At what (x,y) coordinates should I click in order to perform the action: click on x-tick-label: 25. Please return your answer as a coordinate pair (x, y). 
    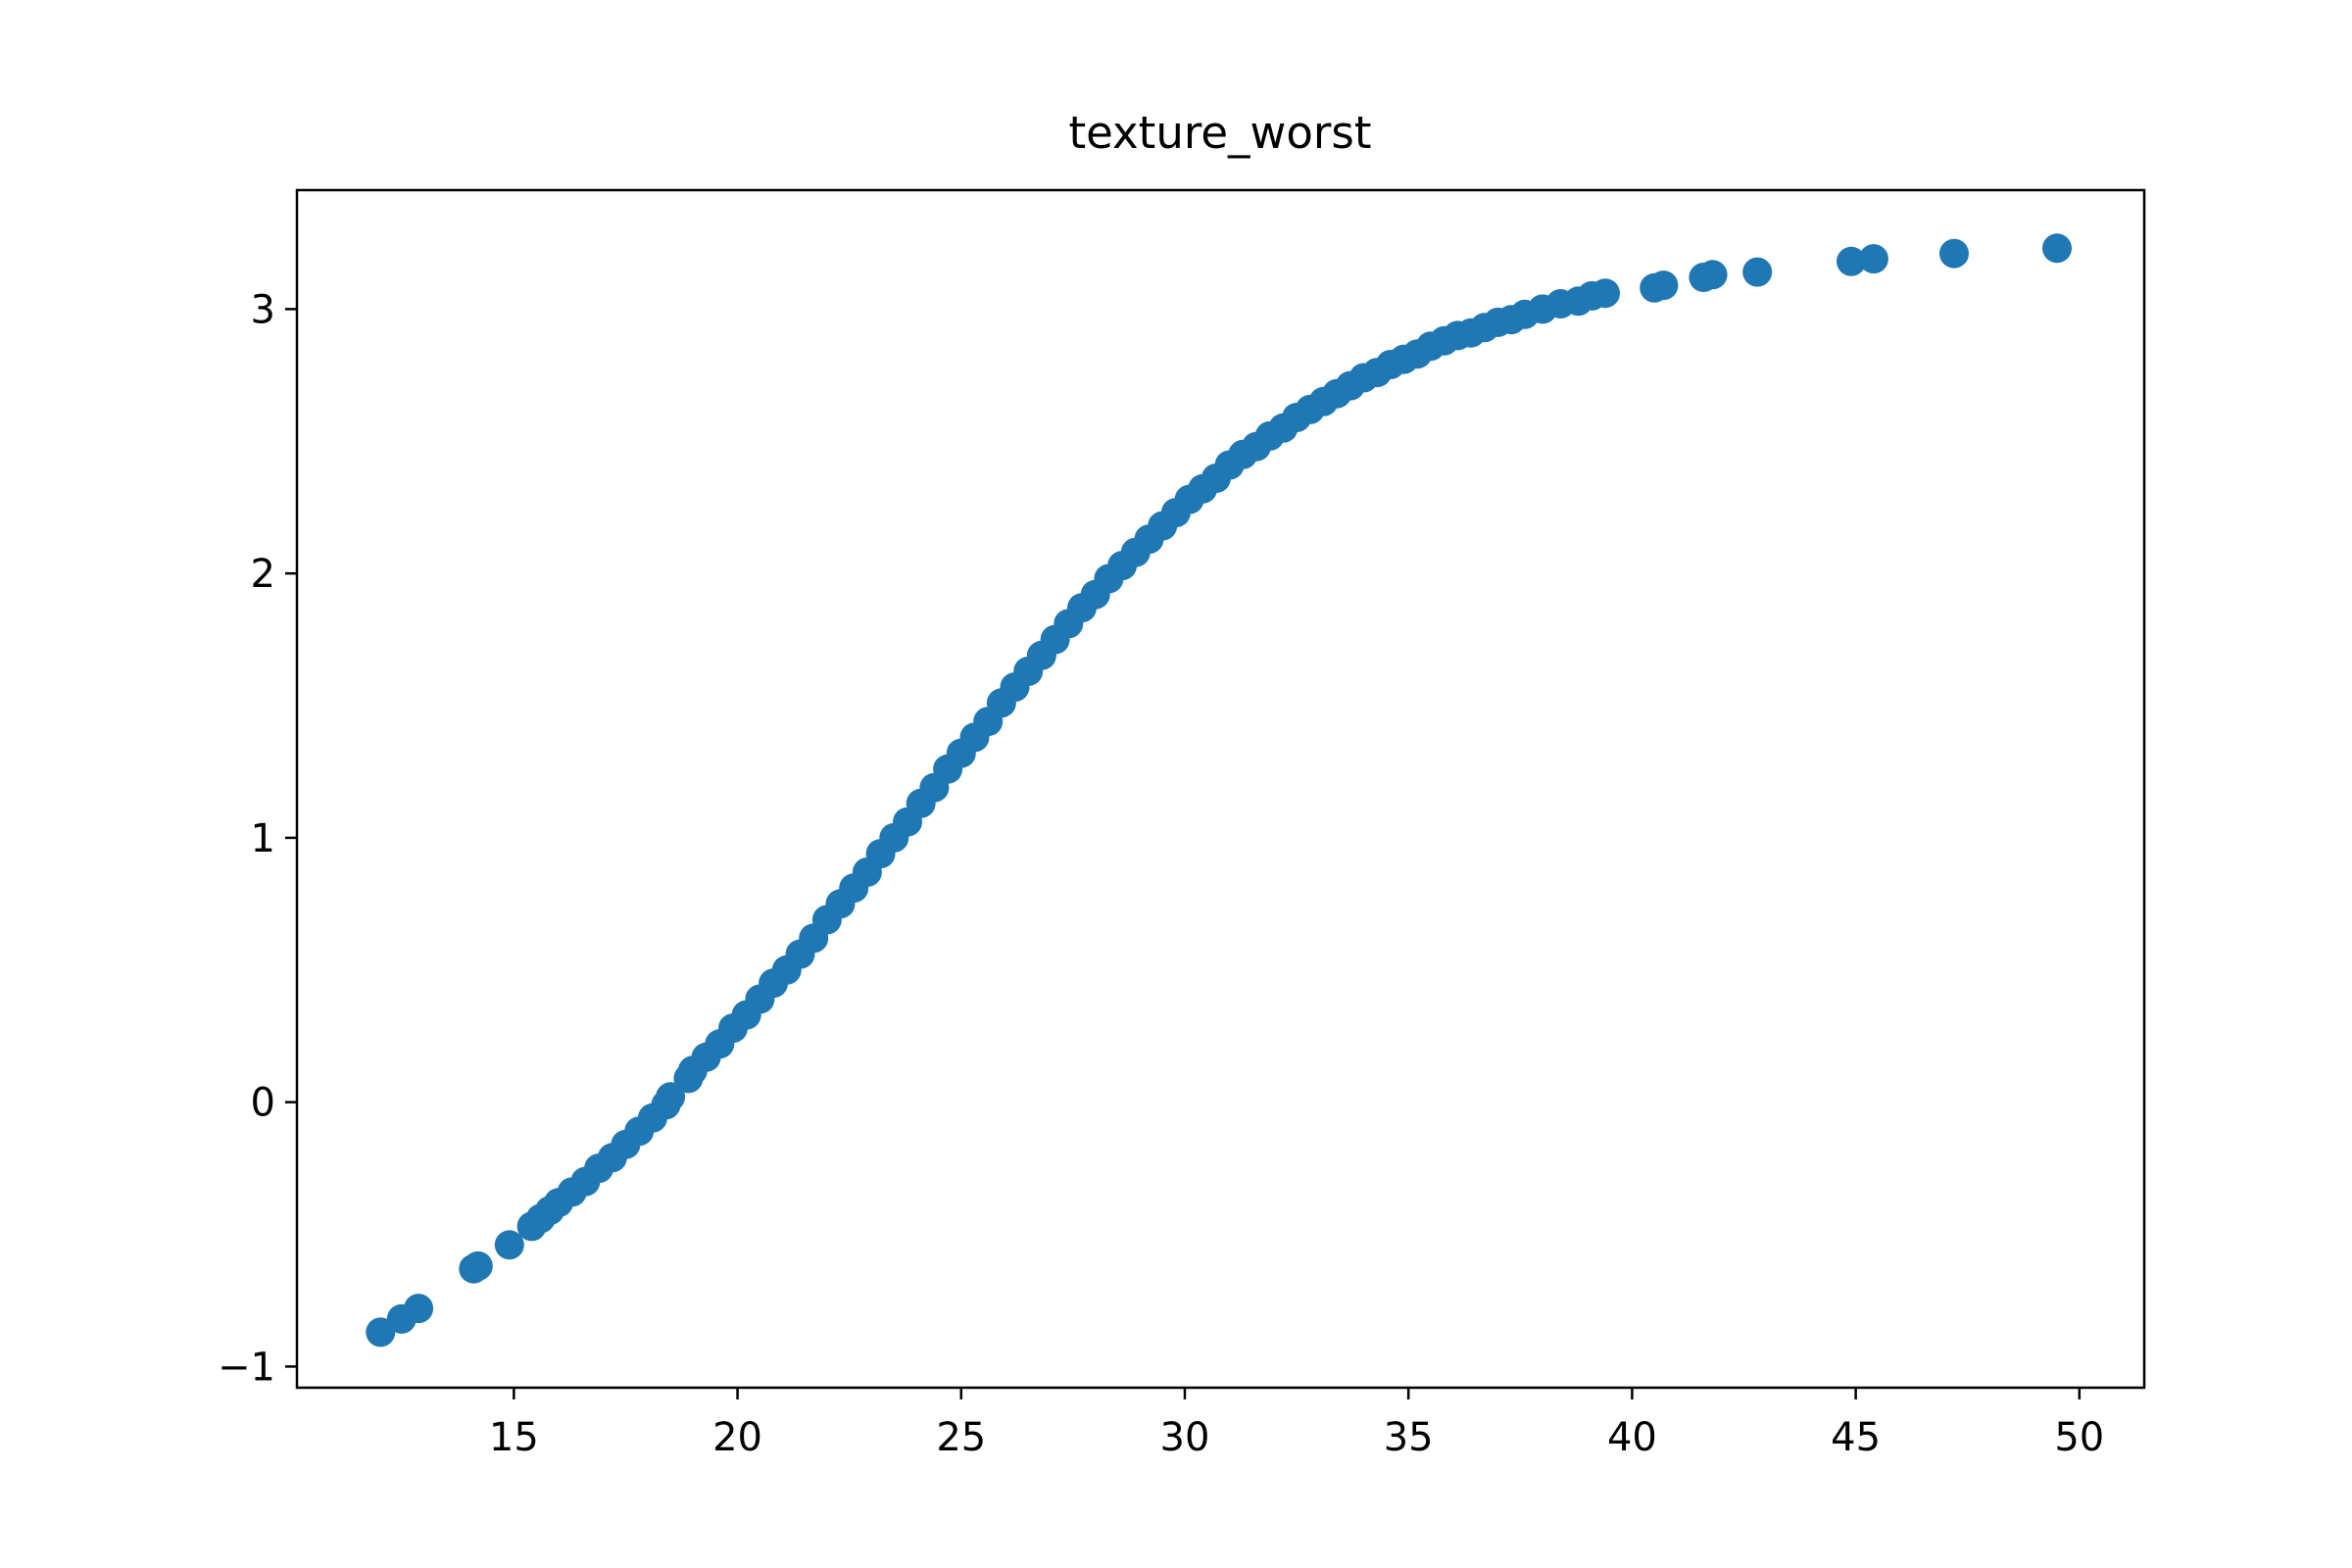
    Looking at the image, I should click on (961, 1437).